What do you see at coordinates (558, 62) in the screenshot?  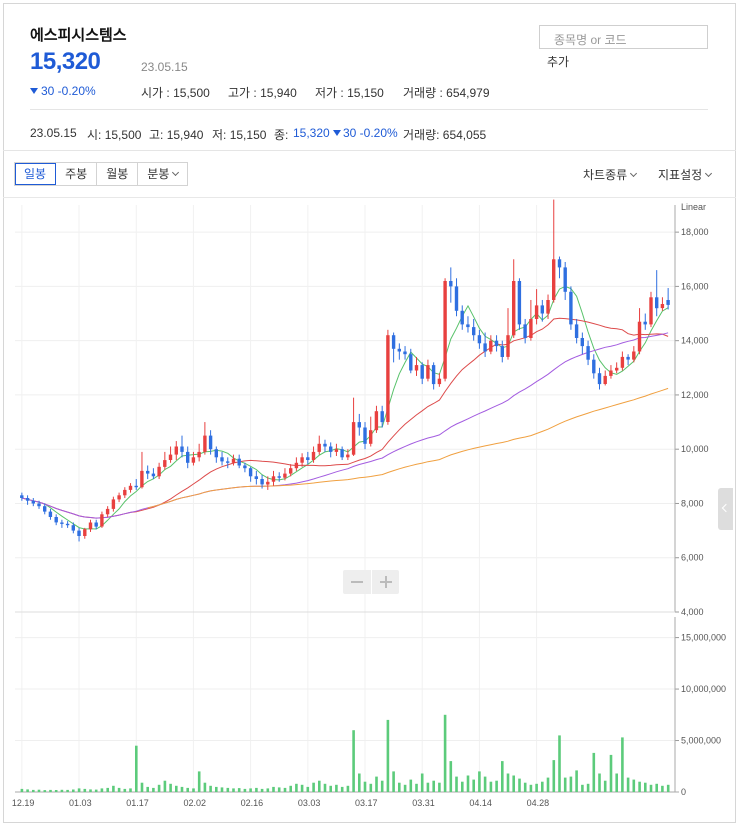 I see `add-button: 추가` at bounding box center [558, 62].